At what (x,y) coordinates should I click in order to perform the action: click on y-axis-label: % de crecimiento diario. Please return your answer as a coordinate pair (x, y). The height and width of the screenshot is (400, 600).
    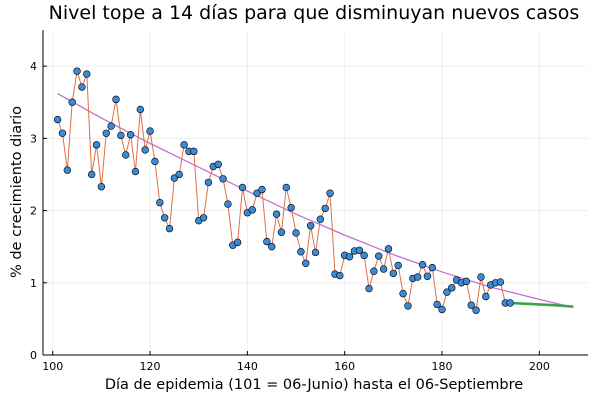
    Looking at the image, I should click on (17, 192).